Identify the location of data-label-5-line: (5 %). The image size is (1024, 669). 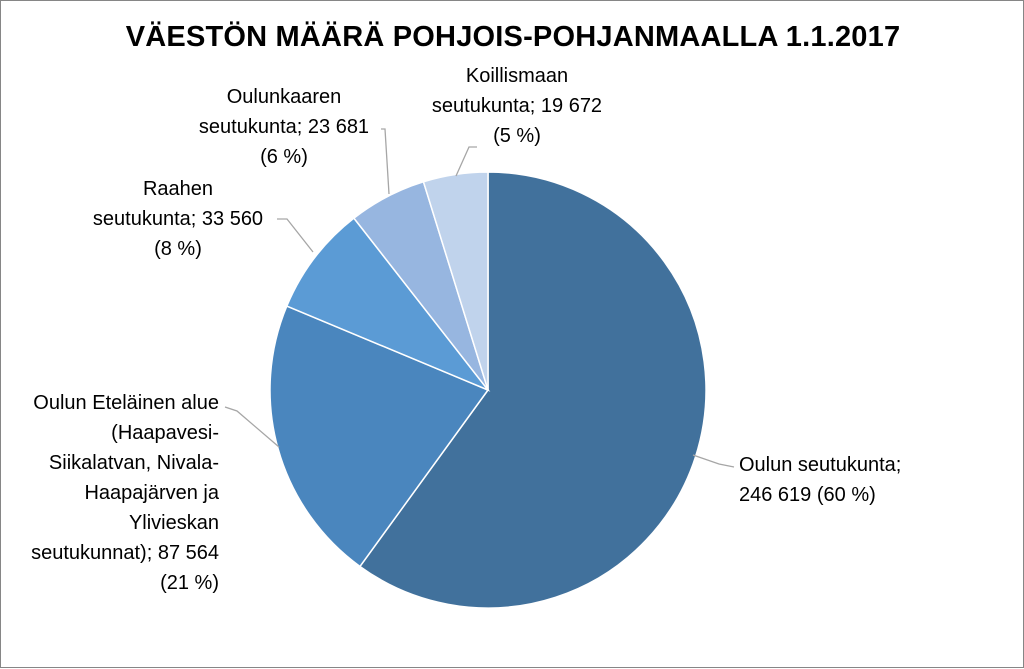
(517, 136).